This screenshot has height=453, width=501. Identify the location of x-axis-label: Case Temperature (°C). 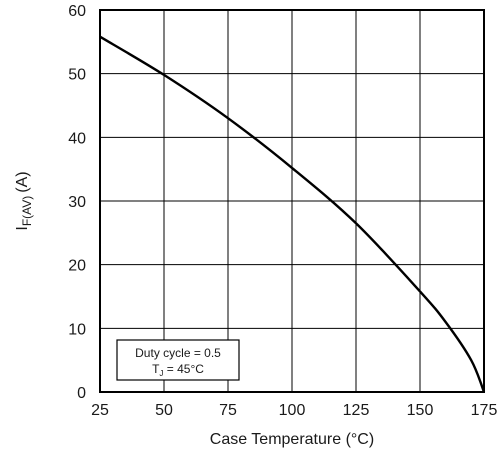
(292, 439).